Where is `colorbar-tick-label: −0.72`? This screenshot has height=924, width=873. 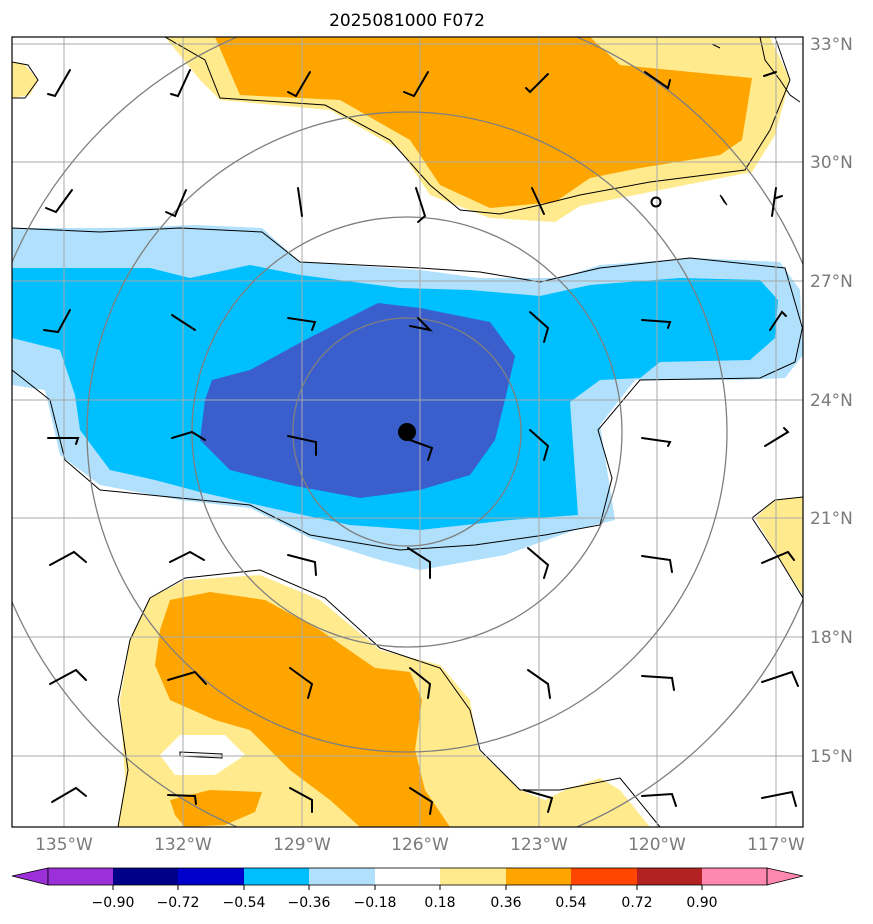
colorbar-tick-label: −0.72 is located at coordinates (178, 903).